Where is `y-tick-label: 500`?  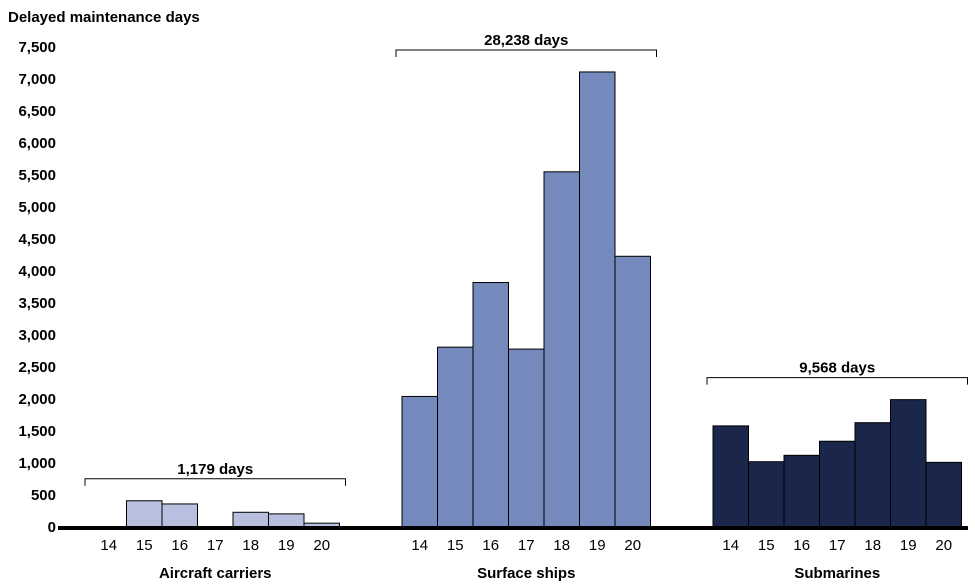
y-tick-label: 500 is located at coordinates (43, 495).